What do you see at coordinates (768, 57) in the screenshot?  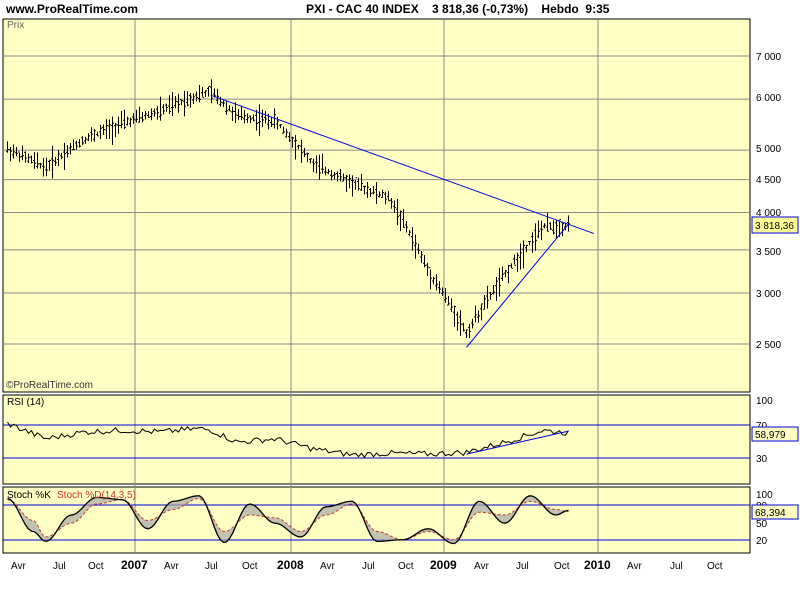 I see `price-tick-7000: 7 000` at bounding box center [768, 57].